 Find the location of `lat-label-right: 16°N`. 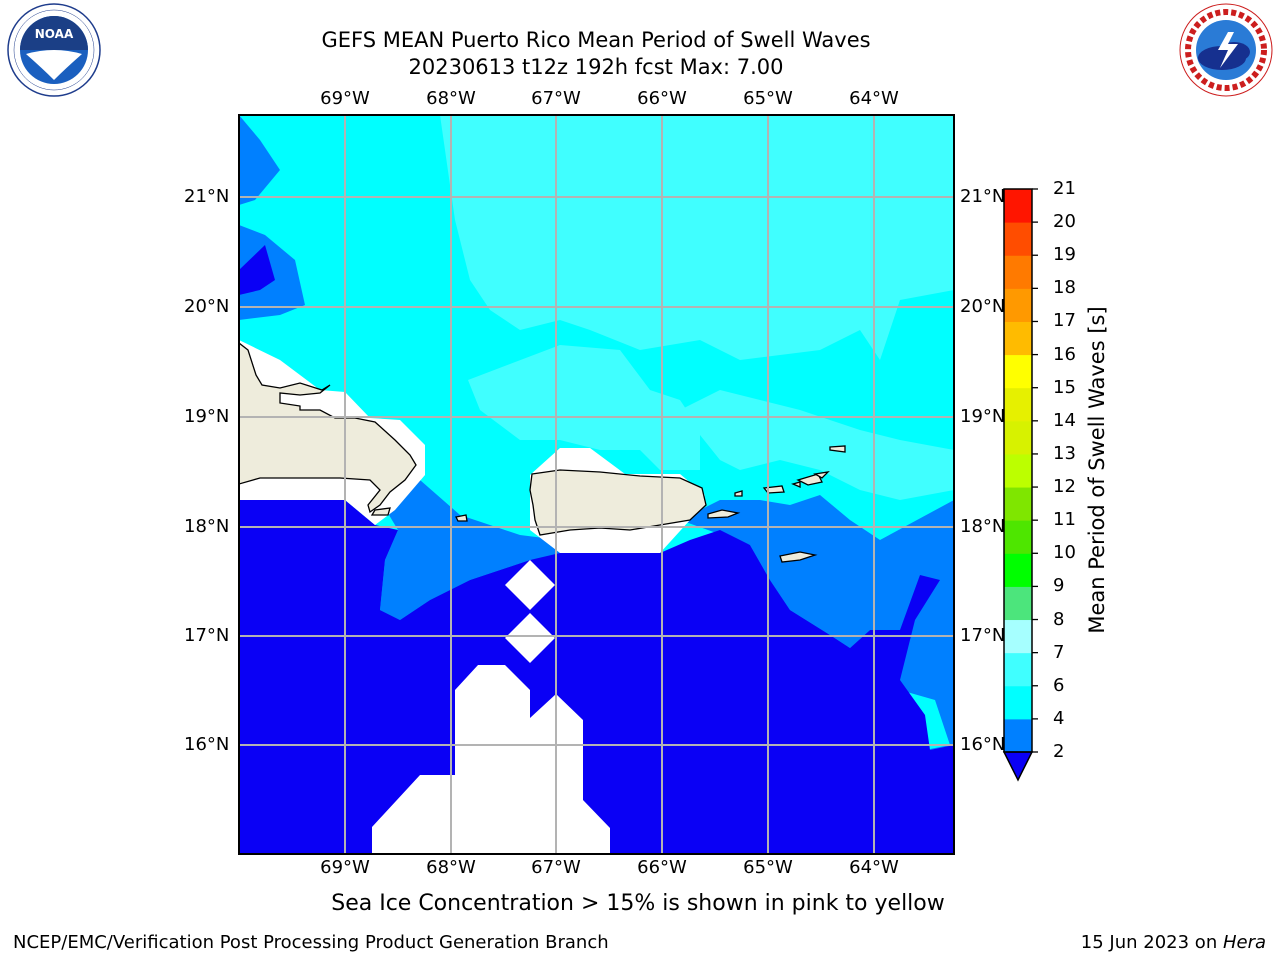

lat-label-right: 16°N is located at coordinates (983, 744).